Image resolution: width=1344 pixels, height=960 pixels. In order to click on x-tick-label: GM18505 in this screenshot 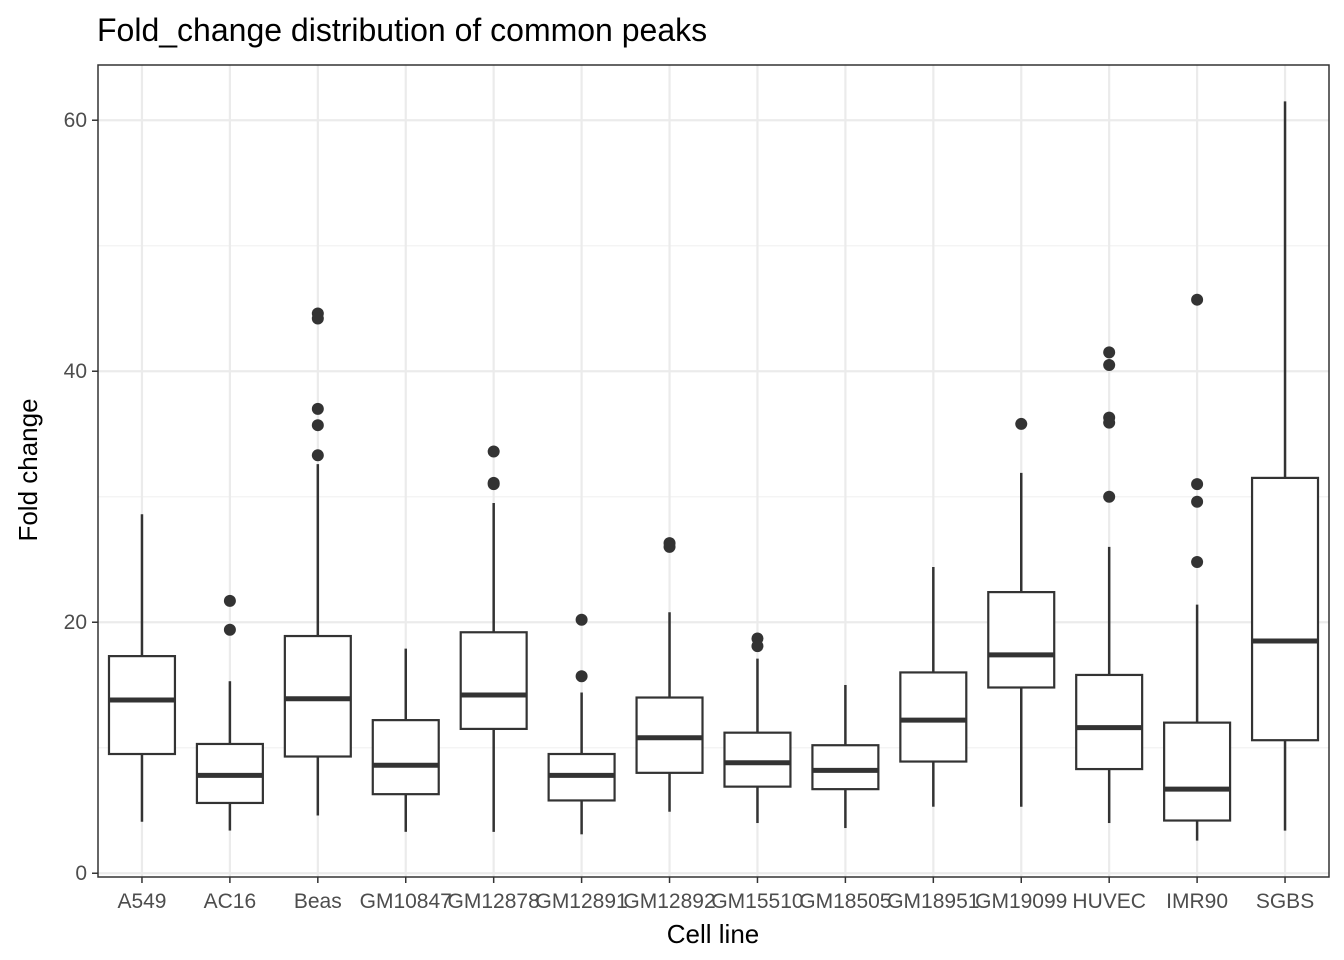, I will do `click(845, 901)`.